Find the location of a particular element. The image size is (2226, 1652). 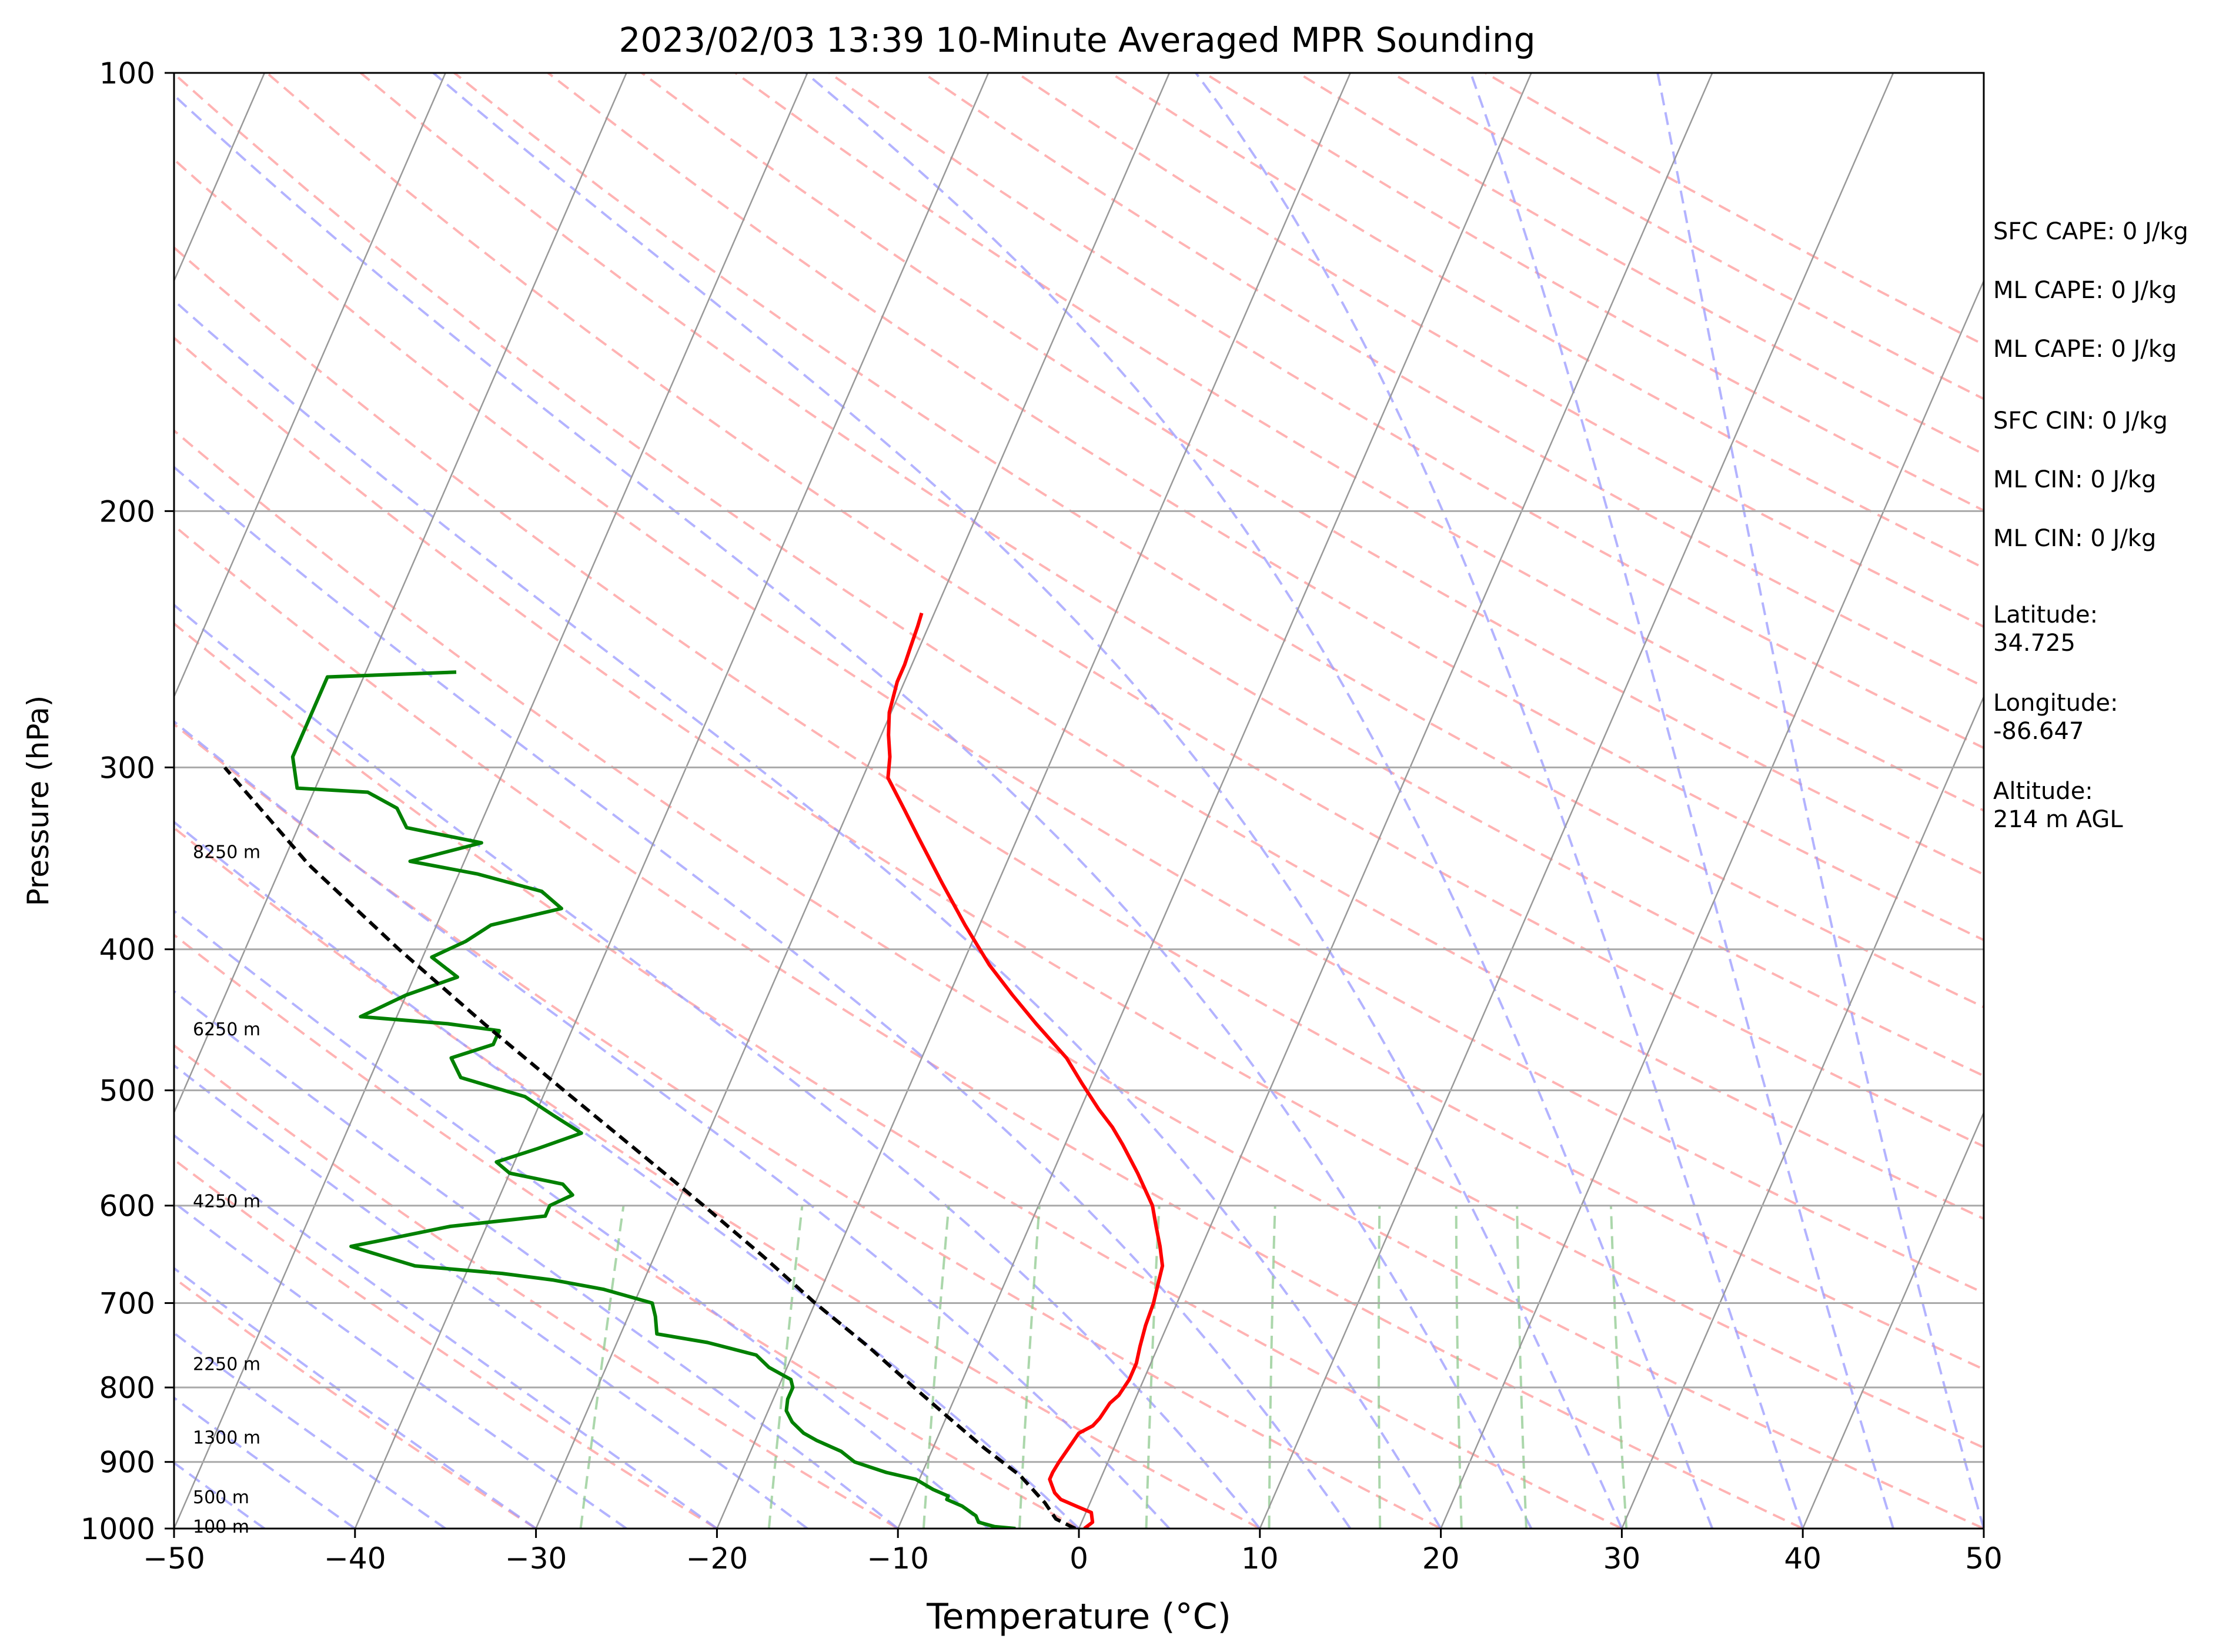

x-axis-ticks: −50 −40 −30 −20 −10 0 10 20 30 40 50 is located at coordinates (1073, 1552).